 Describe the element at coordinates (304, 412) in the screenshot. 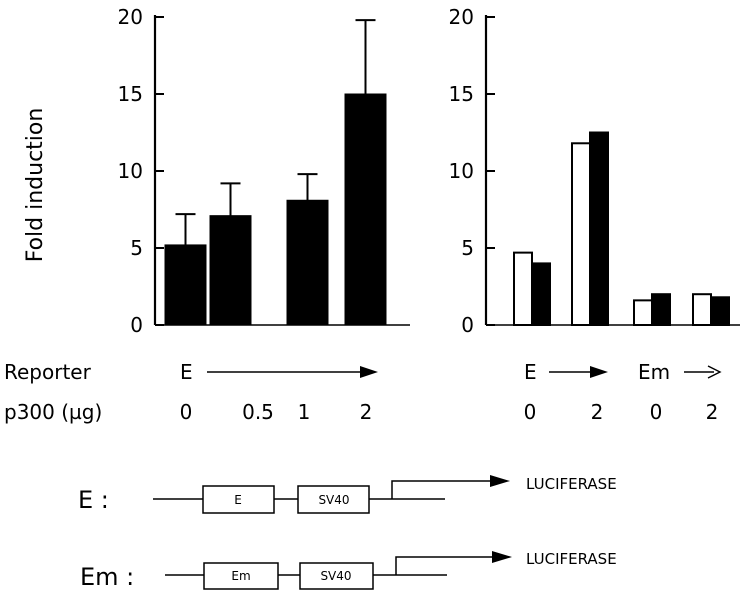

I see `p300-value: 1` at that location.